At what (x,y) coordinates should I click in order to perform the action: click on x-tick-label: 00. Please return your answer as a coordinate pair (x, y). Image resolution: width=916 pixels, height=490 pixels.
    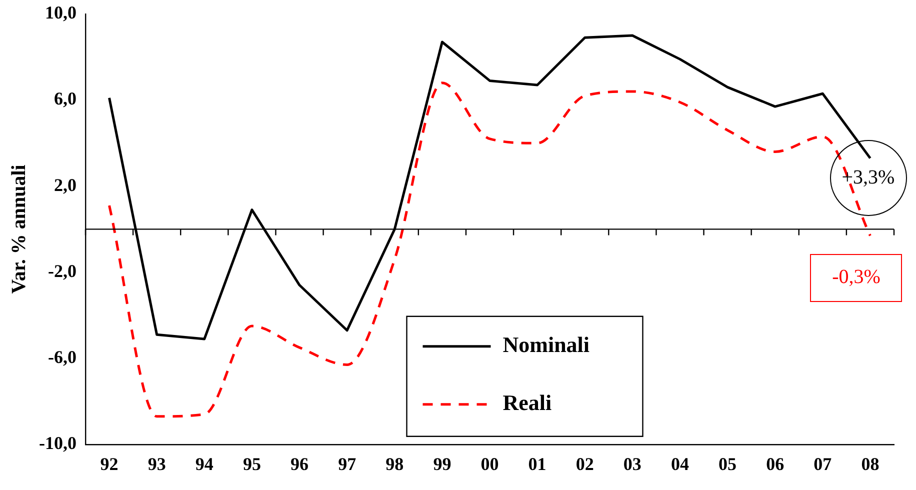
    Looking at the image, I should click on (489, 464).